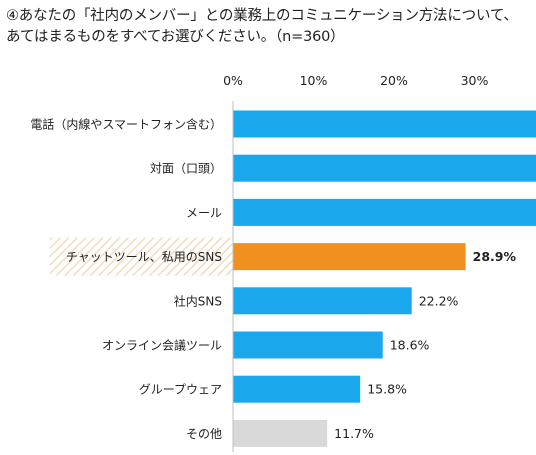  What do you see at coordinates (495, 256) in the screenshot?
I see `value-label: 28.9%` at bounding box center [495, 256].